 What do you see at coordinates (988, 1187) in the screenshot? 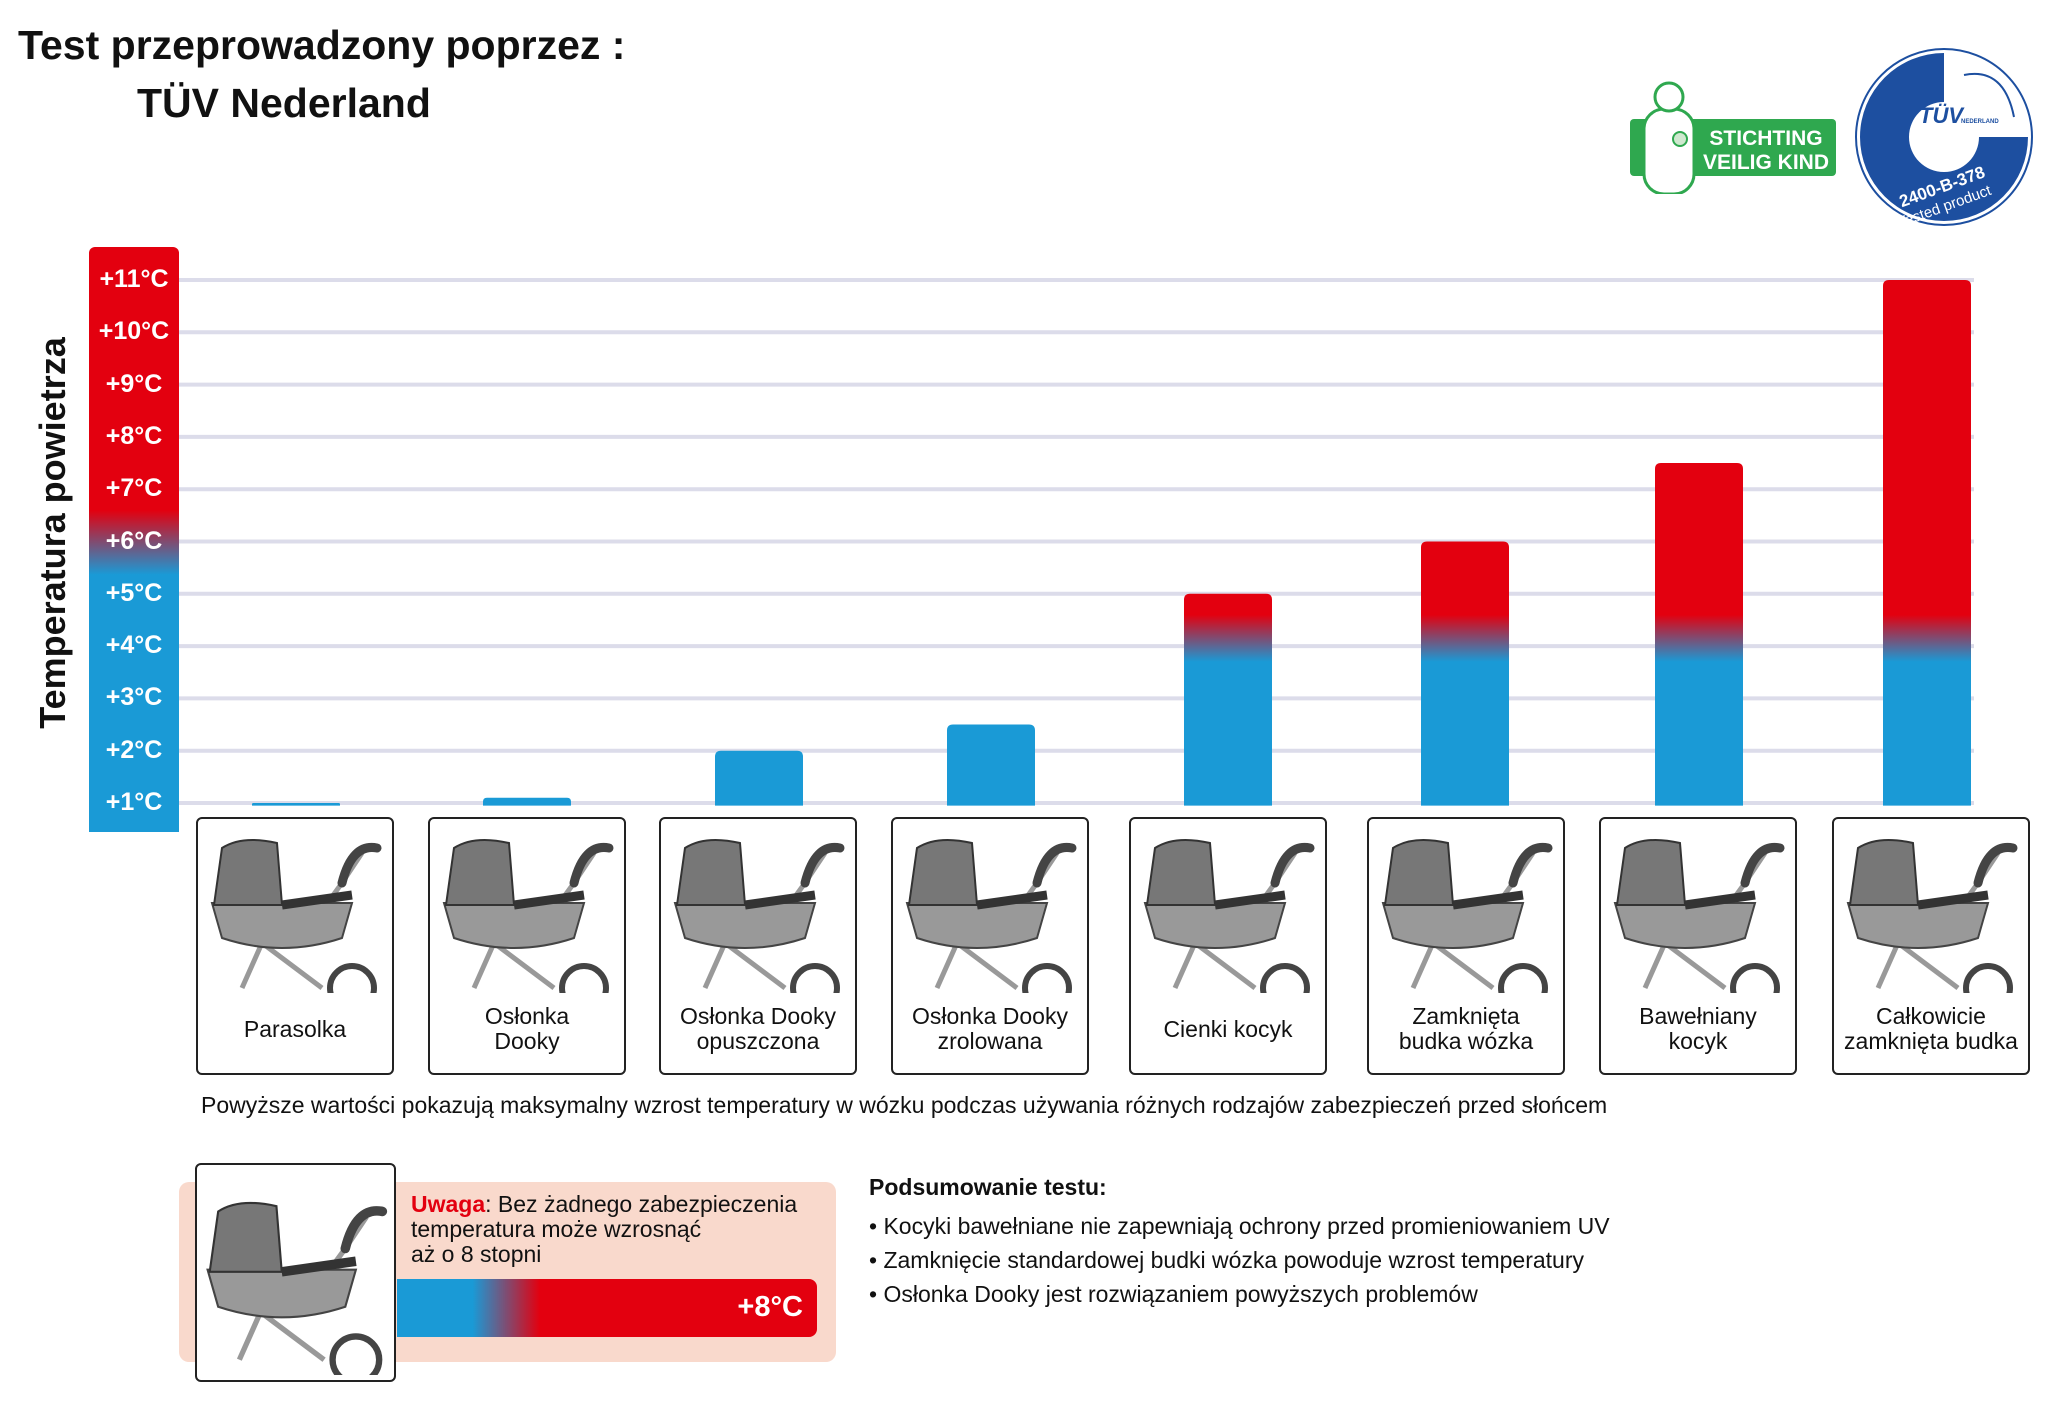
I see `summary-title: Podsumowanie testu:` at bounding box center [988, 1187].